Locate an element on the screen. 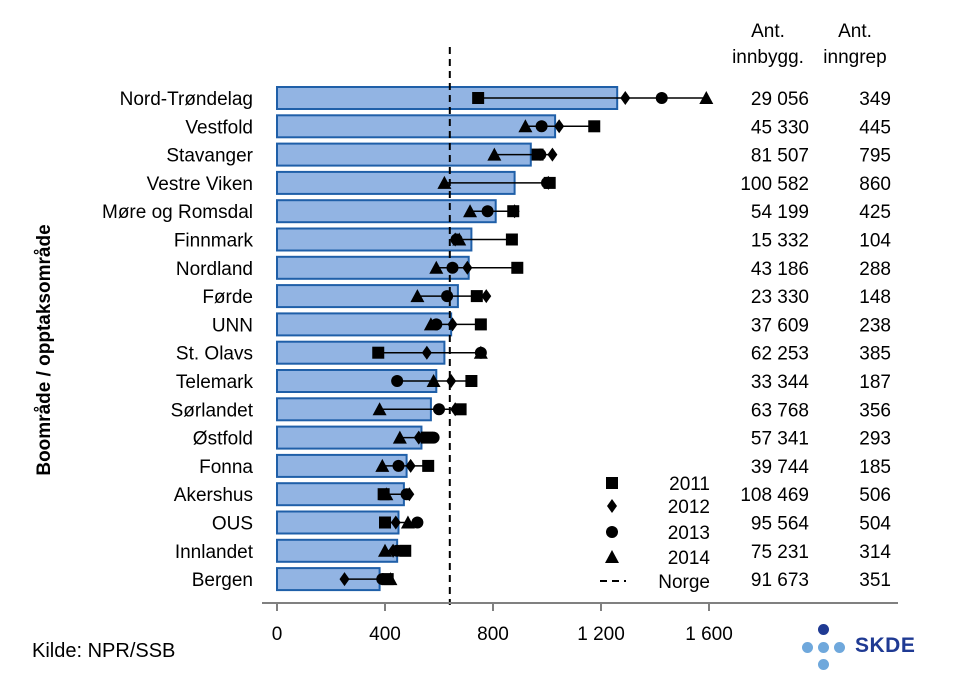 The height and width of the screenshot is (681, 961). table-cell-innbygg: 33 344 is located at coordinates (780, 382).